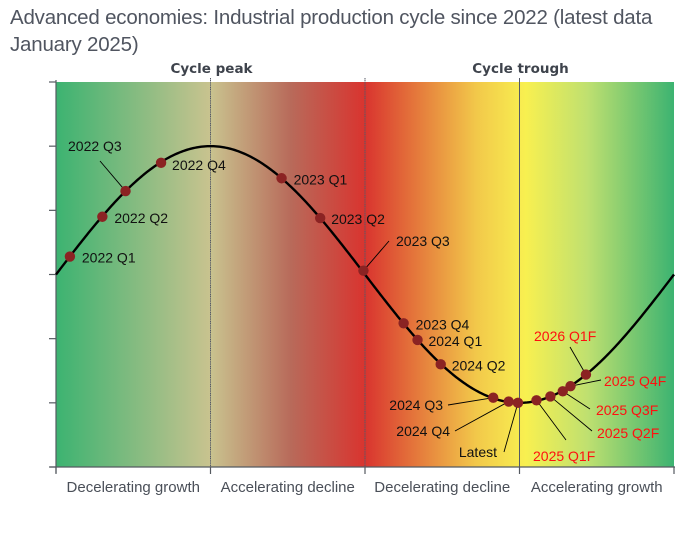 The height and width of the screenshot is (541, 678). I want to click on data-label: 2024 Q1, so click(456, 341).